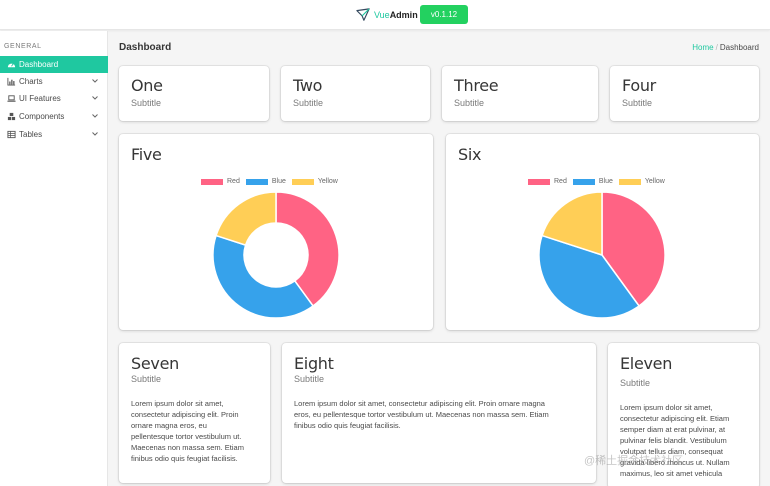 The width and height of the screenshot is (770, 486). Describe the element at coordinates (146, 154) in the screenshot. I see `chart-title: Five` at that location.